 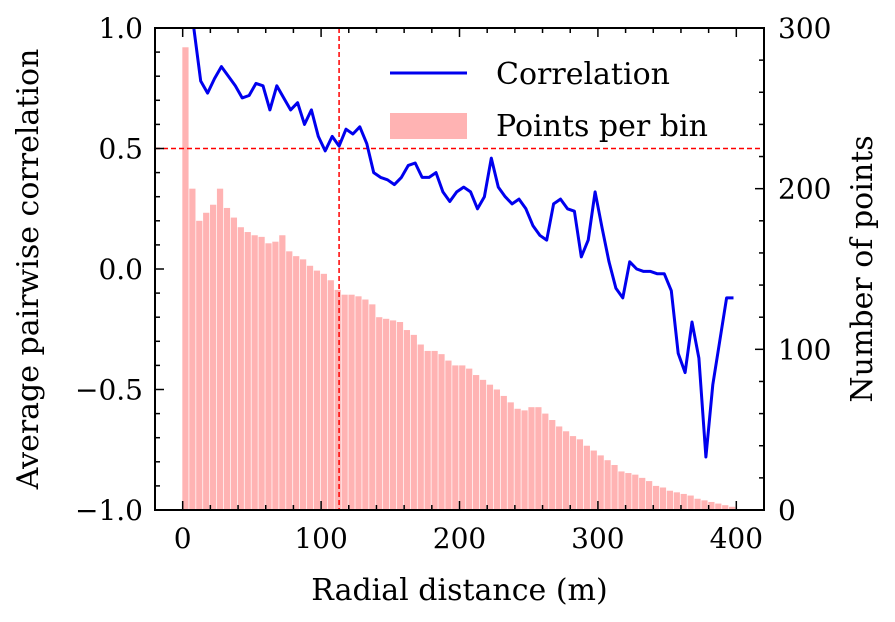 What do you see at coordinates (120, 269) in the screenshot?
I see `y-left-tick-label: 0.0` at bounding box center [120, 269].